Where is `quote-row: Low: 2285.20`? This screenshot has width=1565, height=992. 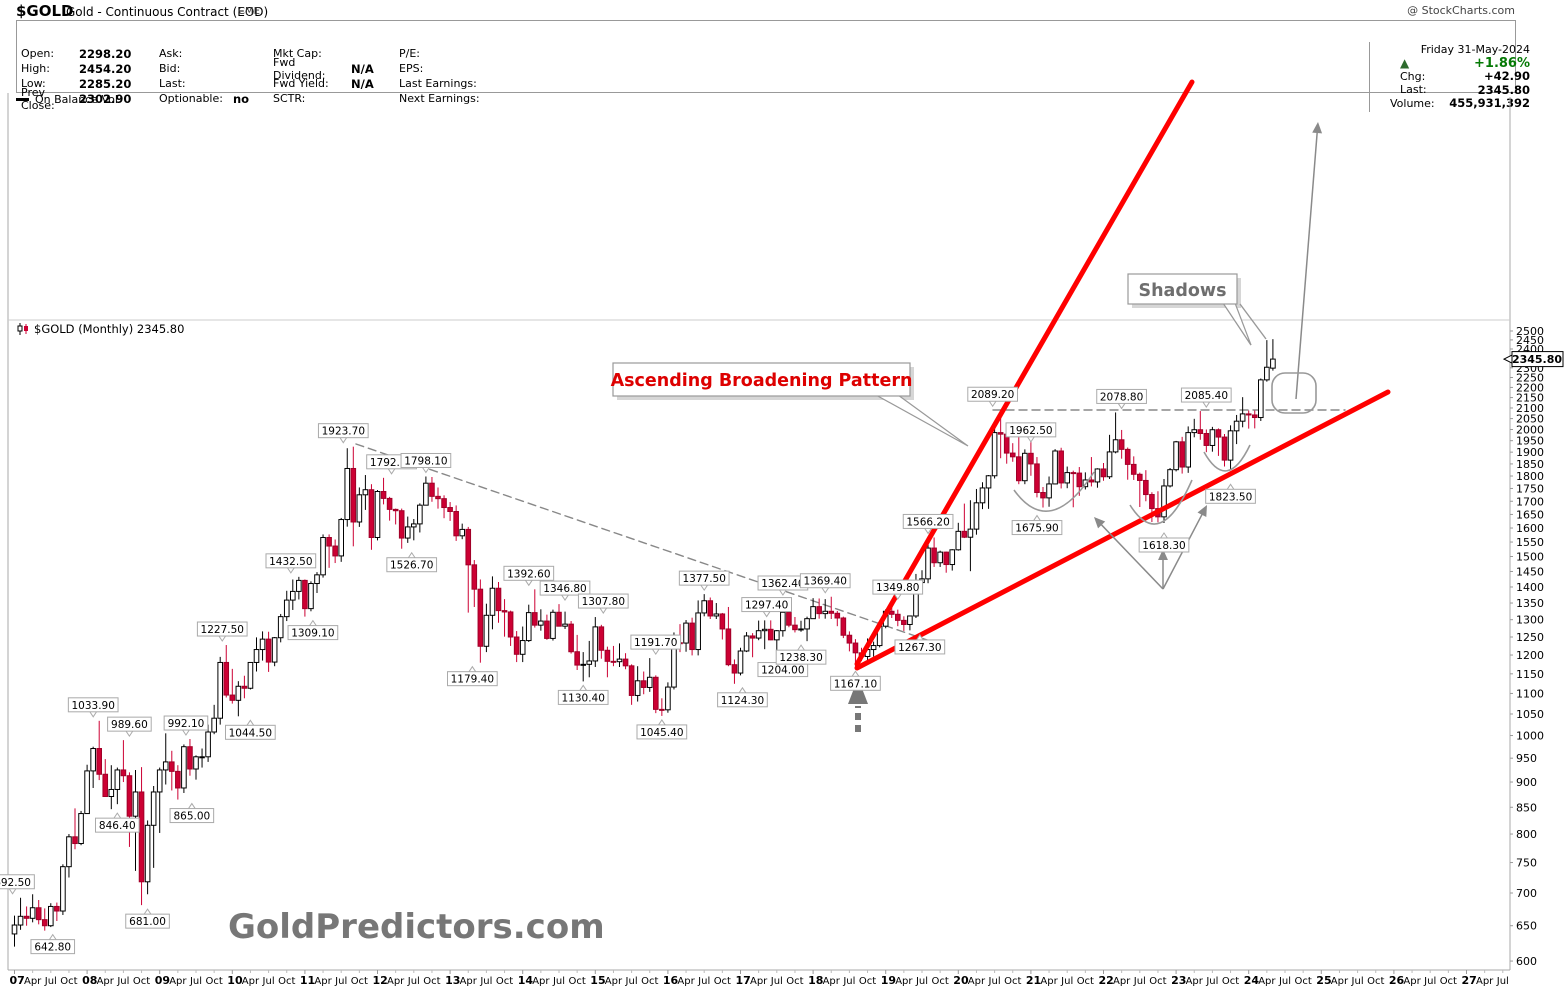 quote-row: Low: 2285.20 is located at coordinates (76, 83).